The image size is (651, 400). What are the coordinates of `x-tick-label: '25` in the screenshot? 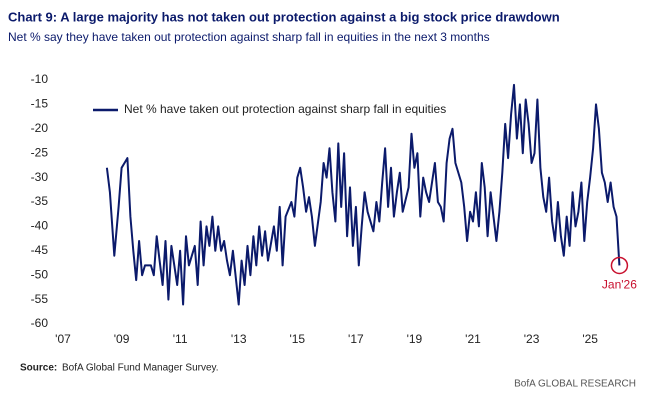 It's located at (590, 339).